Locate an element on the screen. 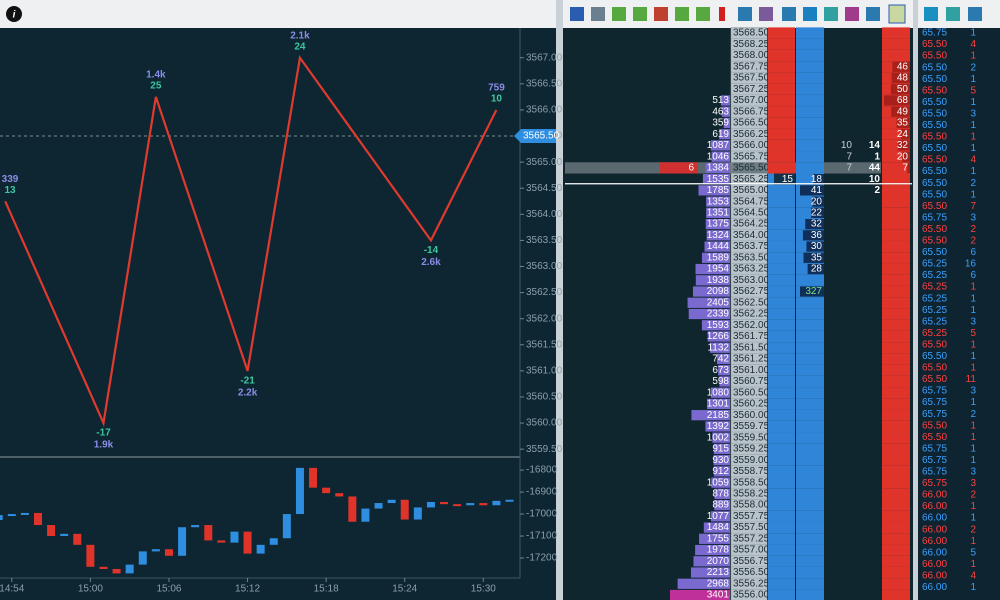  volume: 1351 is located at coordinates (718, 213).